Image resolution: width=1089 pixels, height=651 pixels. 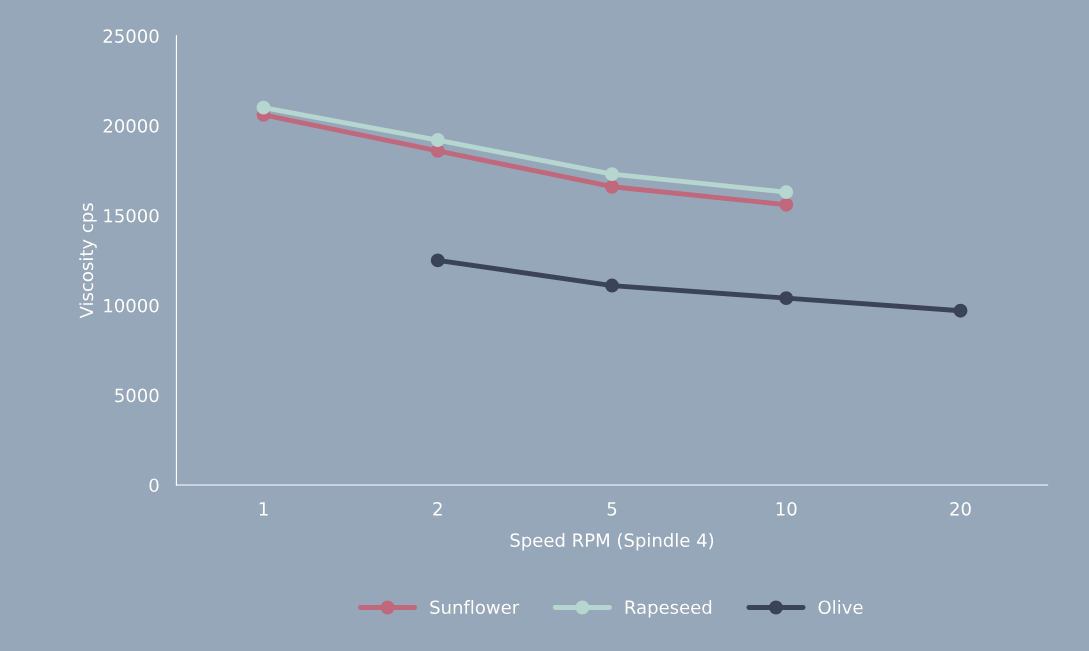 I want to click on x-tick-label: 20, so click(x=960, y=508).